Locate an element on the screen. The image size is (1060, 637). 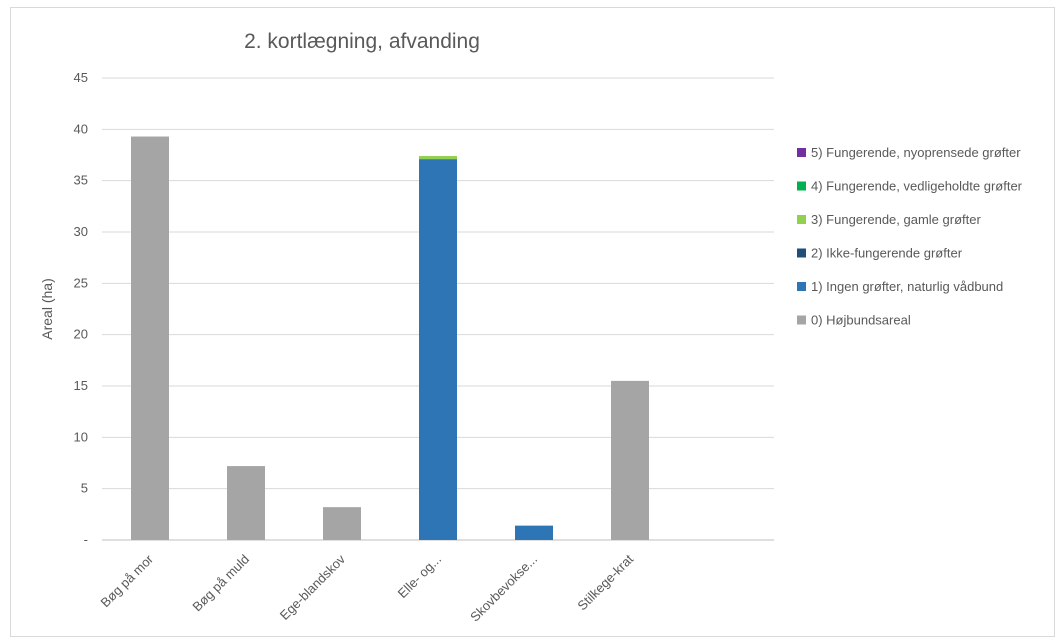
legend-label: 4) Fungerende, vedligeholdte grøfter is located at coordinates (917, 186).